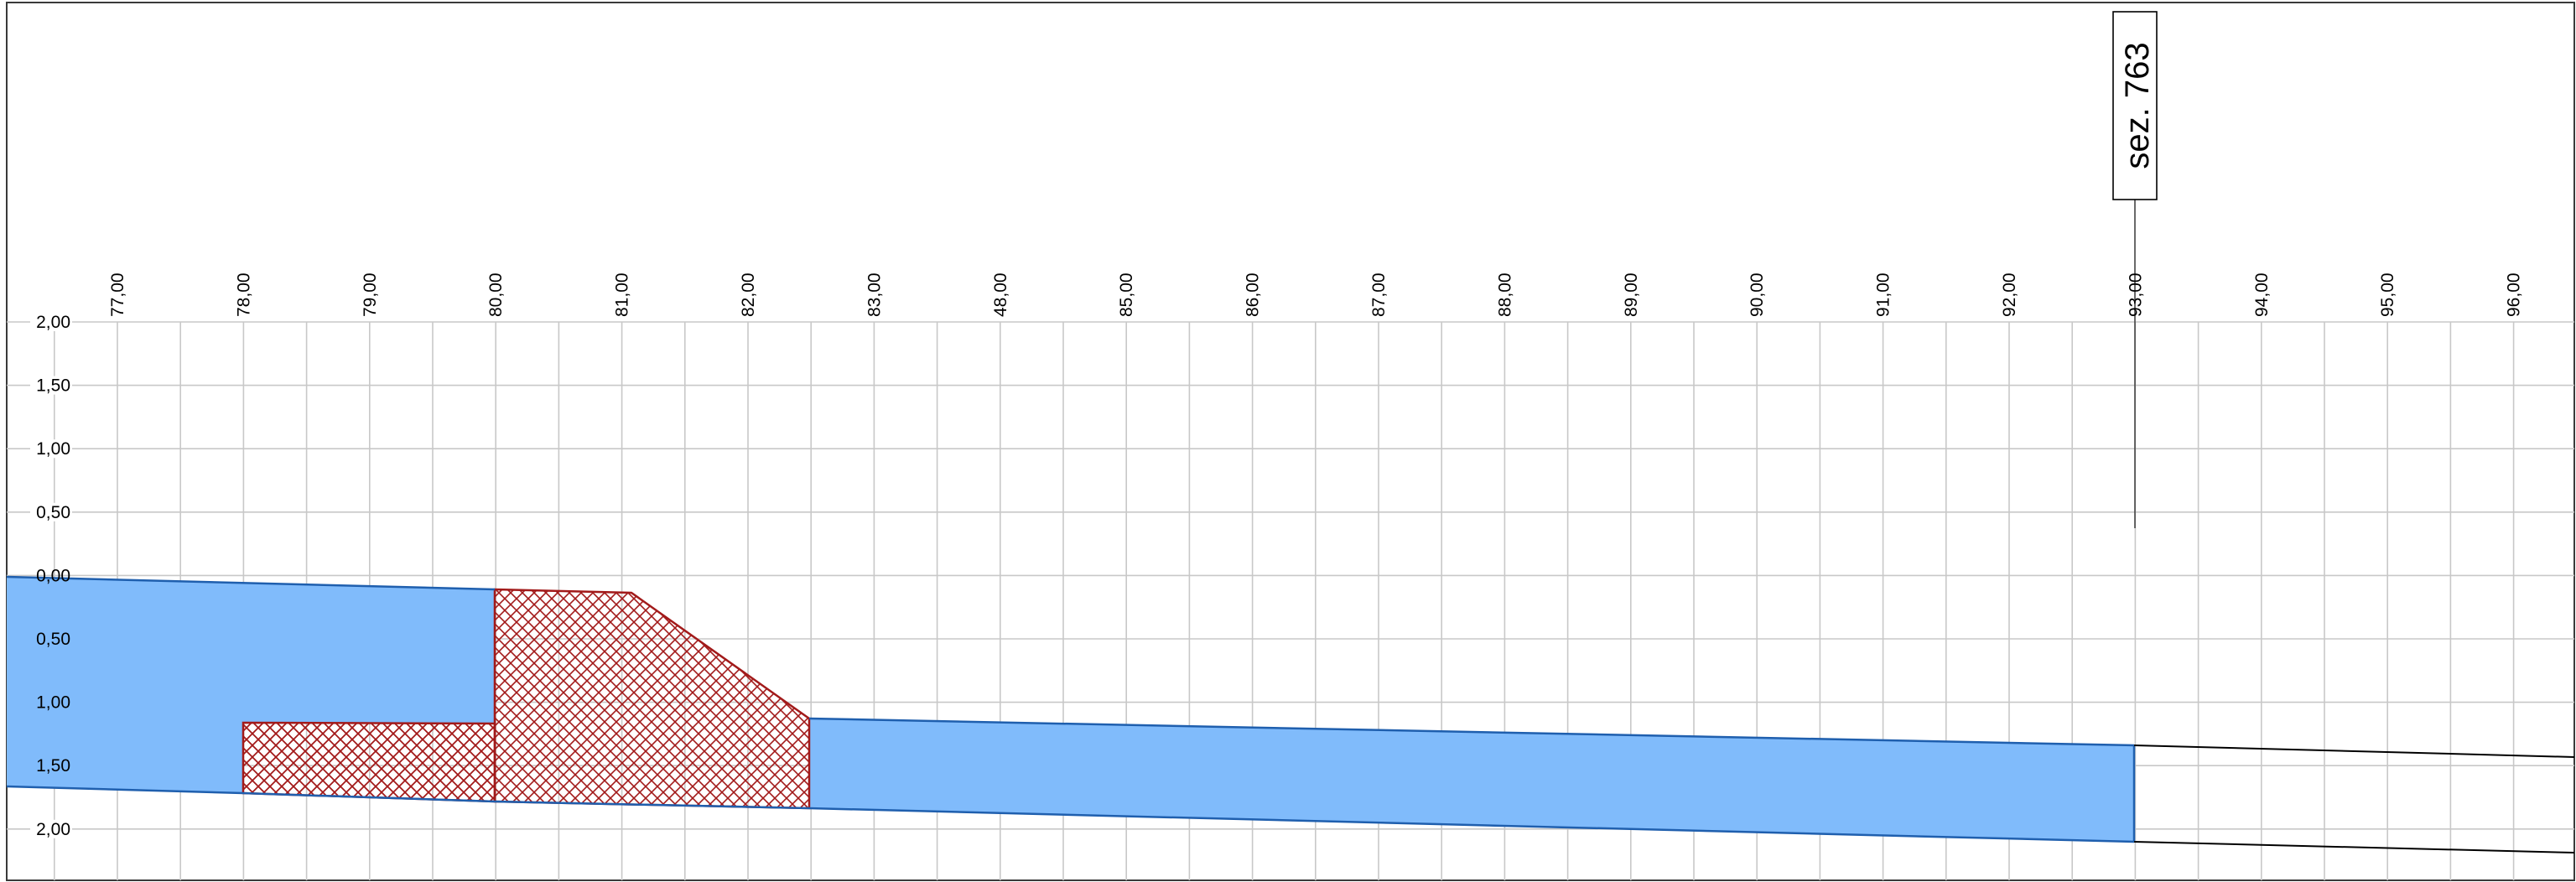 The height and width of the screenshot is (882, 2576). I want to click on station-label: 89,00, so click(1631, 294).